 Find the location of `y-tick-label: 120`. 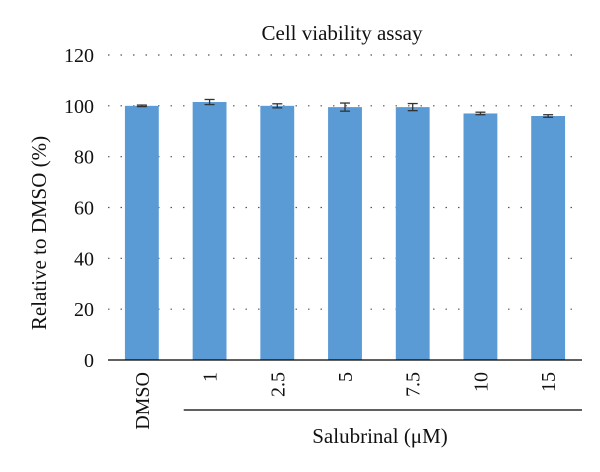

y-tick-label: 120 is located at coordinates (79, 56).